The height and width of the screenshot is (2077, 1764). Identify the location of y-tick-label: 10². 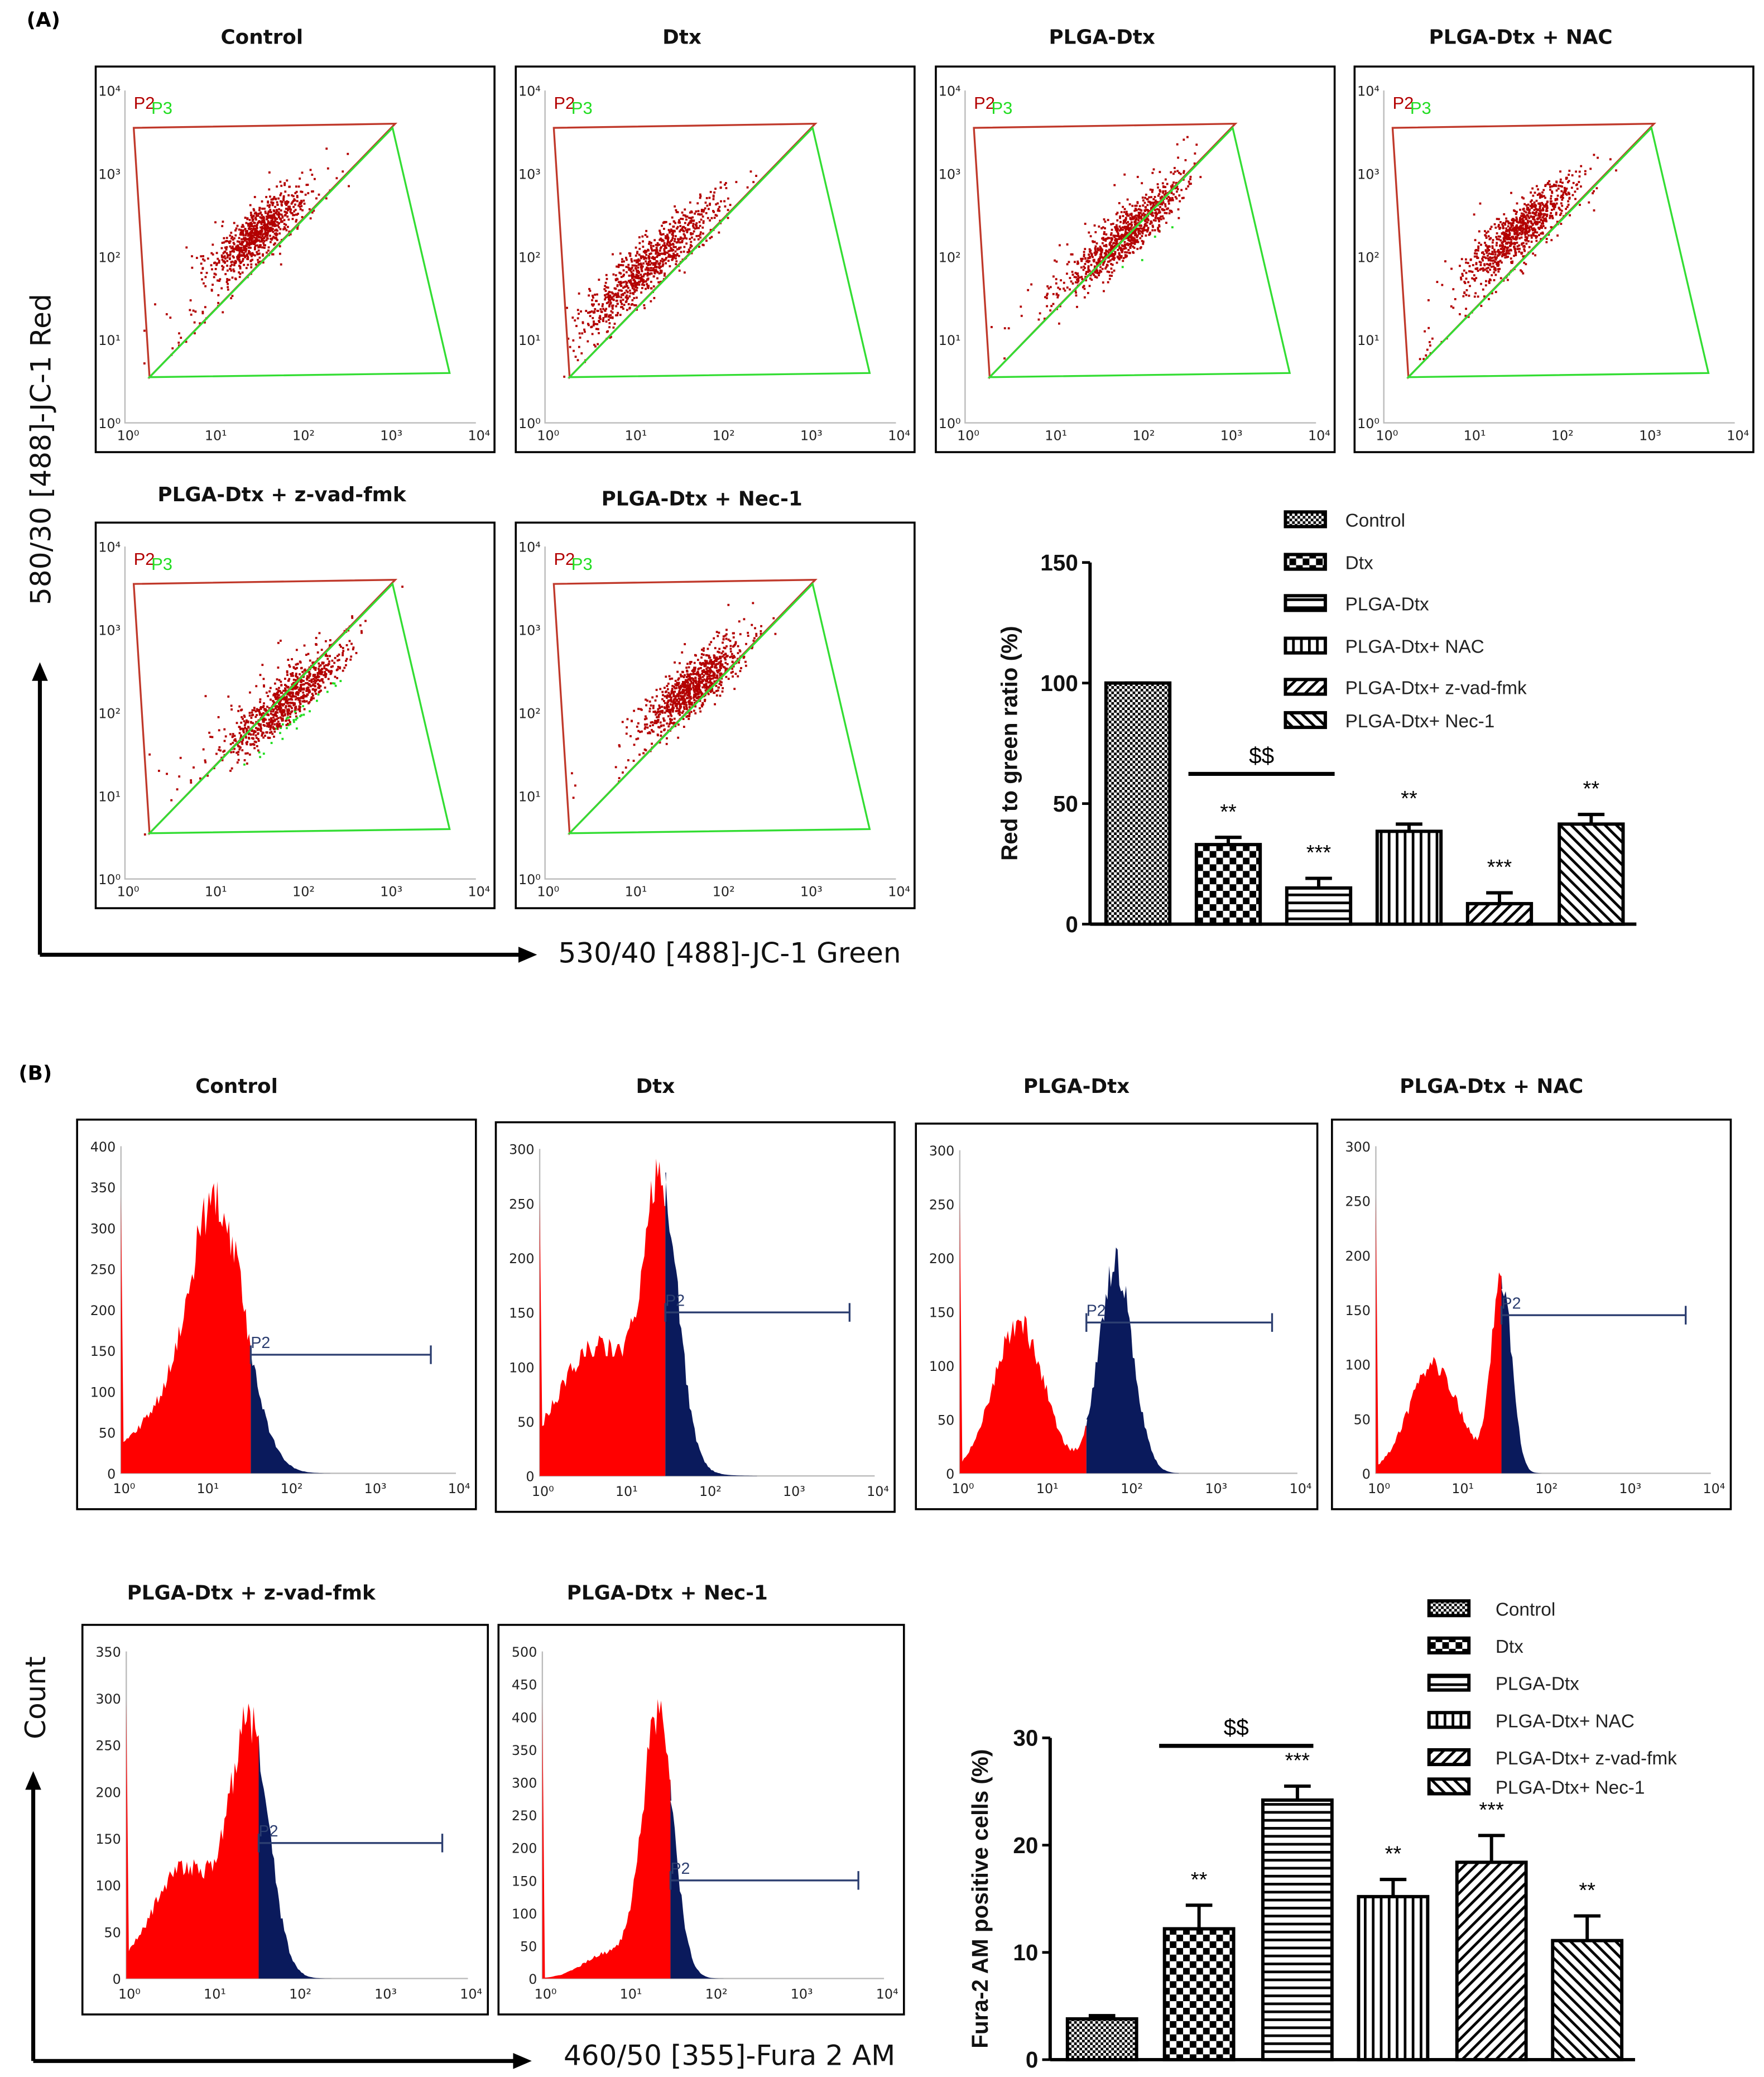
(1368, 257).